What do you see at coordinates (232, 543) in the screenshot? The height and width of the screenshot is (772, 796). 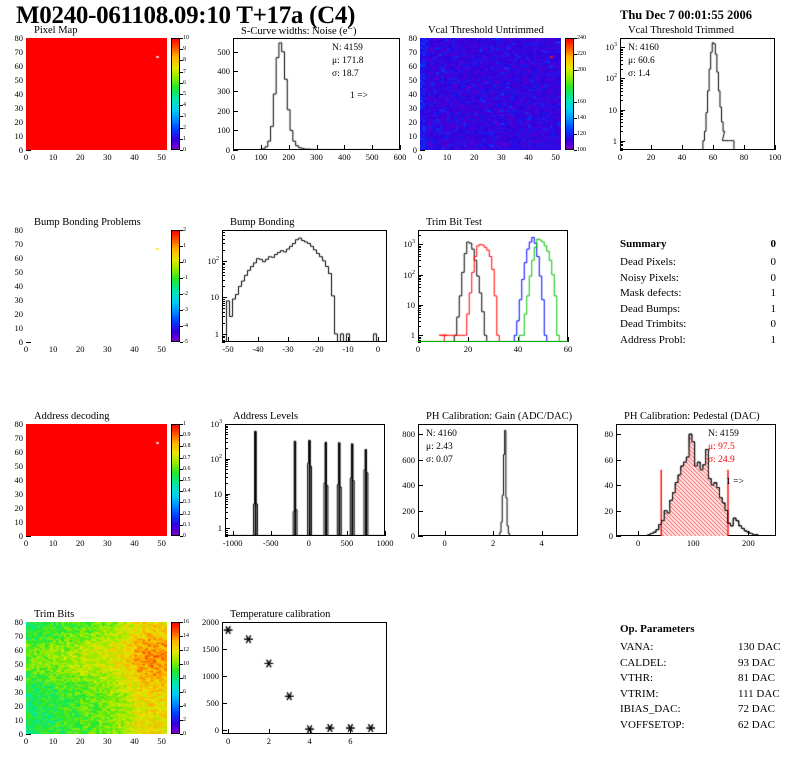 I see `x-tick-label: -1000` at bounding box center [232, 543].